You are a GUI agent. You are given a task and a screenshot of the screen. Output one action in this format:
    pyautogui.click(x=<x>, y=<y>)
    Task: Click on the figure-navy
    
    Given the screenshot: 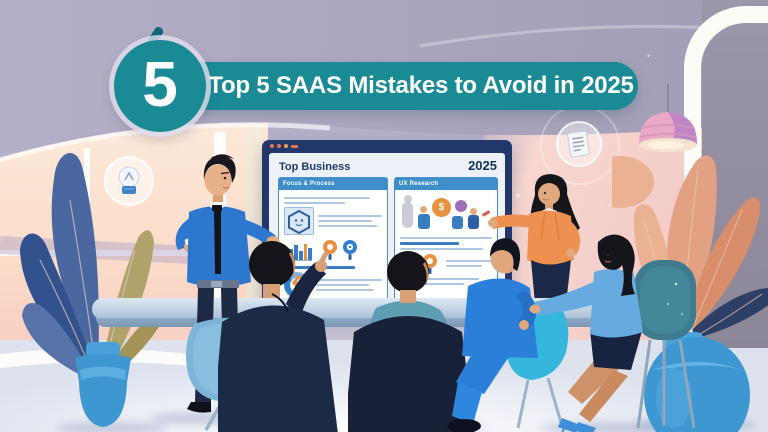 What is the action you would take?
    pyautogui.click(x=473, y=222)
    